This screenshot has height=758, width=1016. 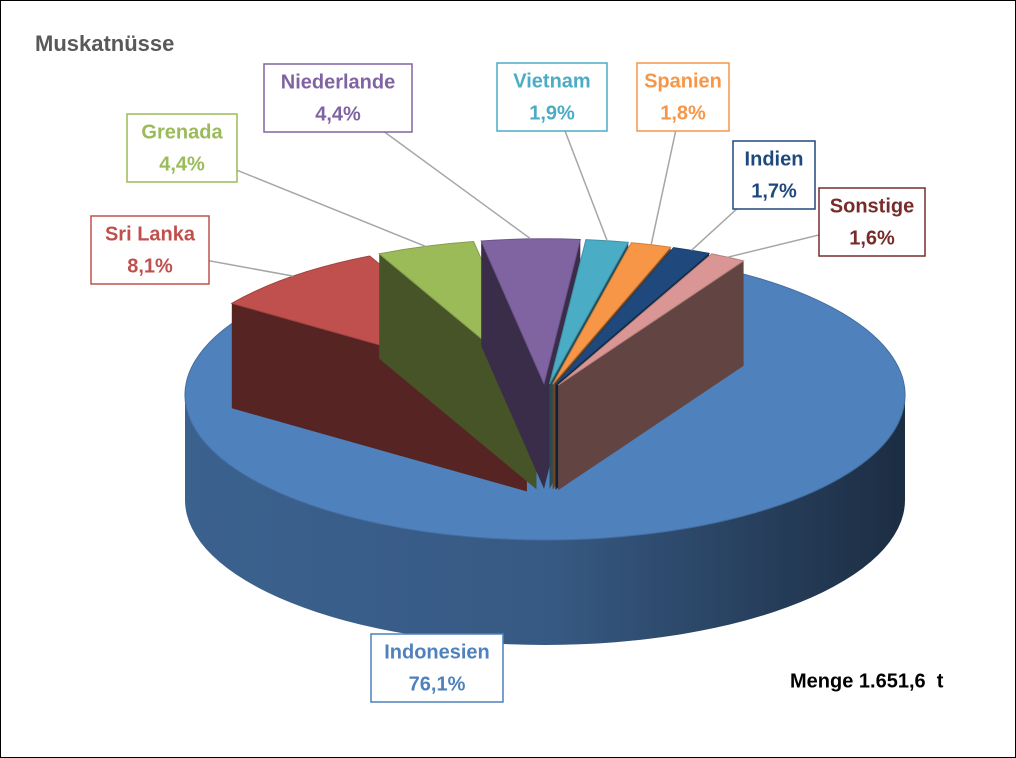 I want to click on label-value: 8,1%, so click(x=150, y=266).